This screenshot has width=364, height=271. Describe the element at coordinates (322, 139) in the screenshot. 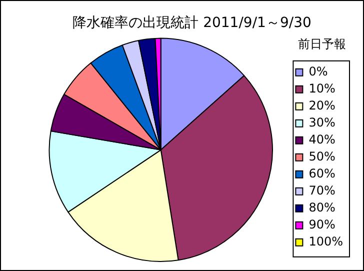

I see `legend-label: 40%` at that location.